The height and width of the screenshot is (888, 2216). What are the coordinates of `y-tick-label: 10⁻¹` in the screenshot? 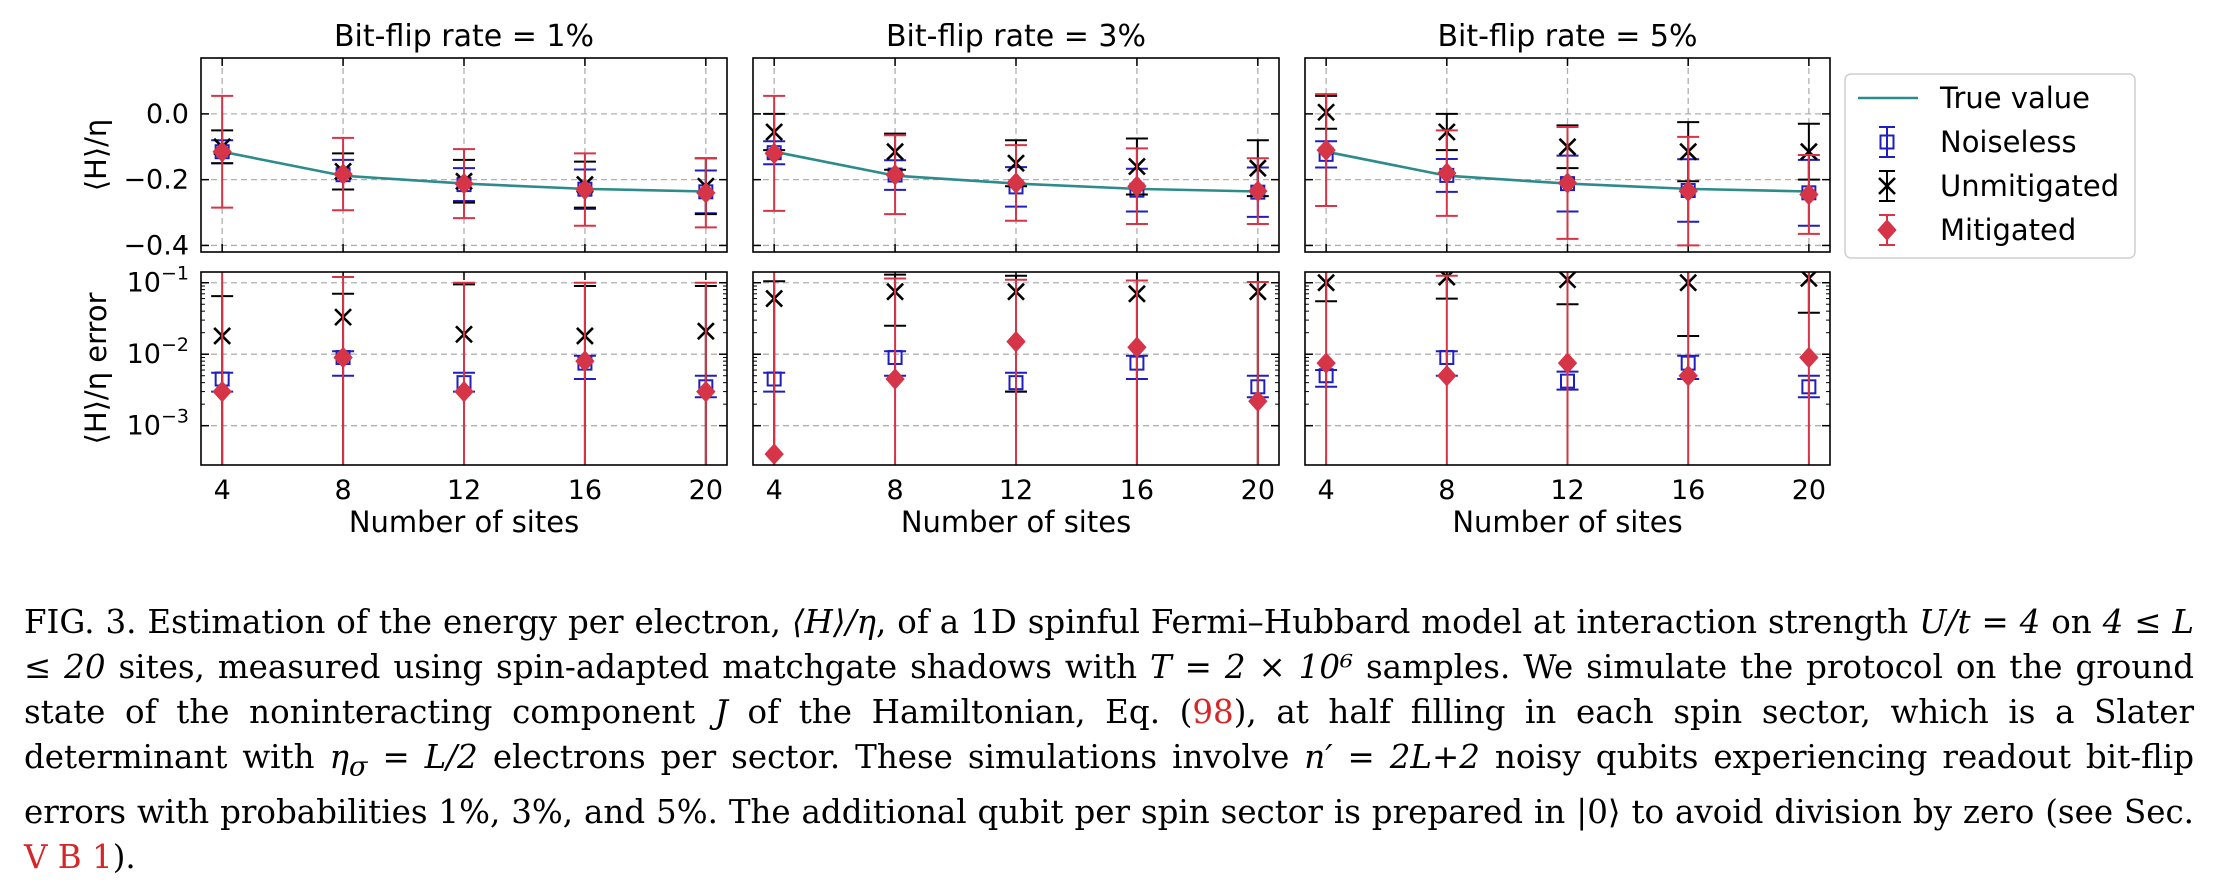 It's located at (158, 281).